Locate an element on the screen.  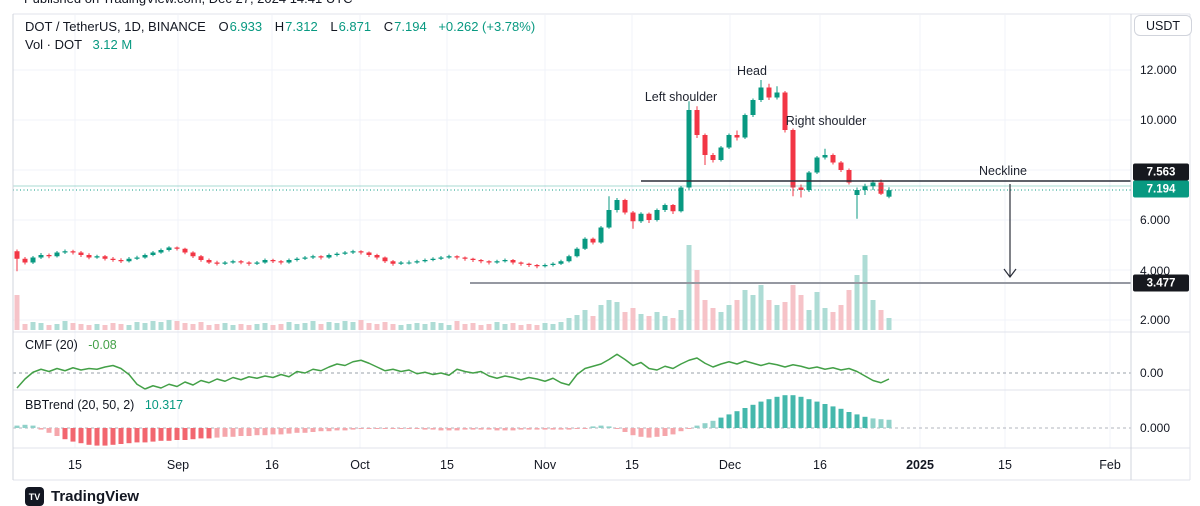
ohlc-open-key: O is located at coordinates (223, 26).